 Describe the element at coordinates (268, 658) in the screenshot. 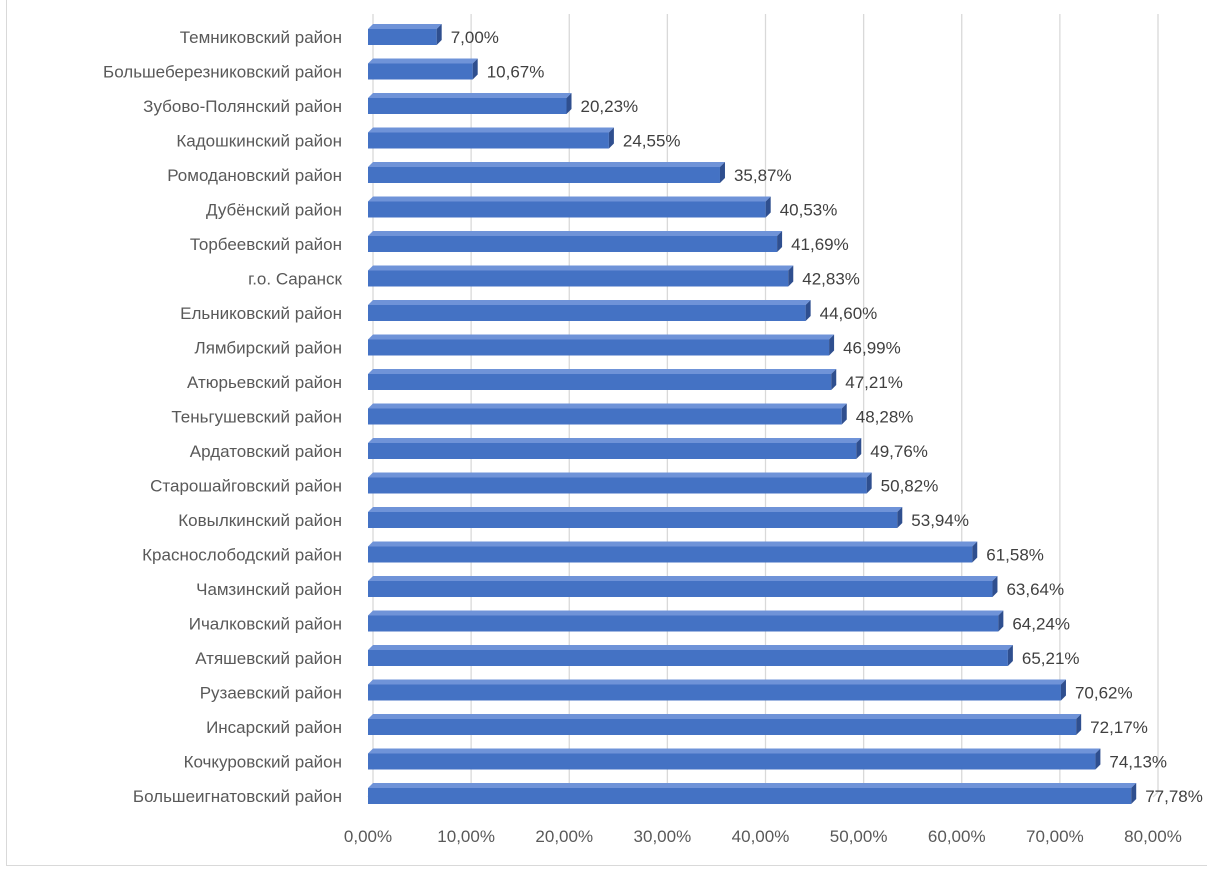

I see `category-label: Атяшевский район` at that location.